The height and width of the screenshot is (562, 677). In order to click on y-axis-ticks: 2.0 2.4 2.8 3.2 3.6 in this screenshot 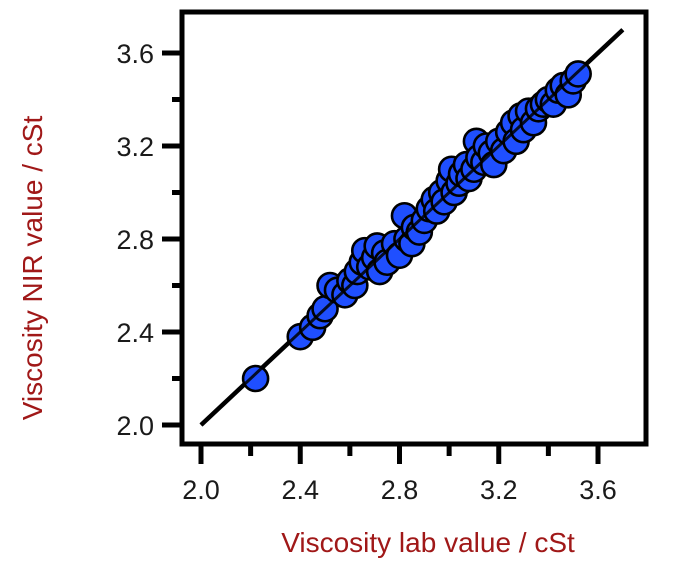, I will do `click(149, 240)`.